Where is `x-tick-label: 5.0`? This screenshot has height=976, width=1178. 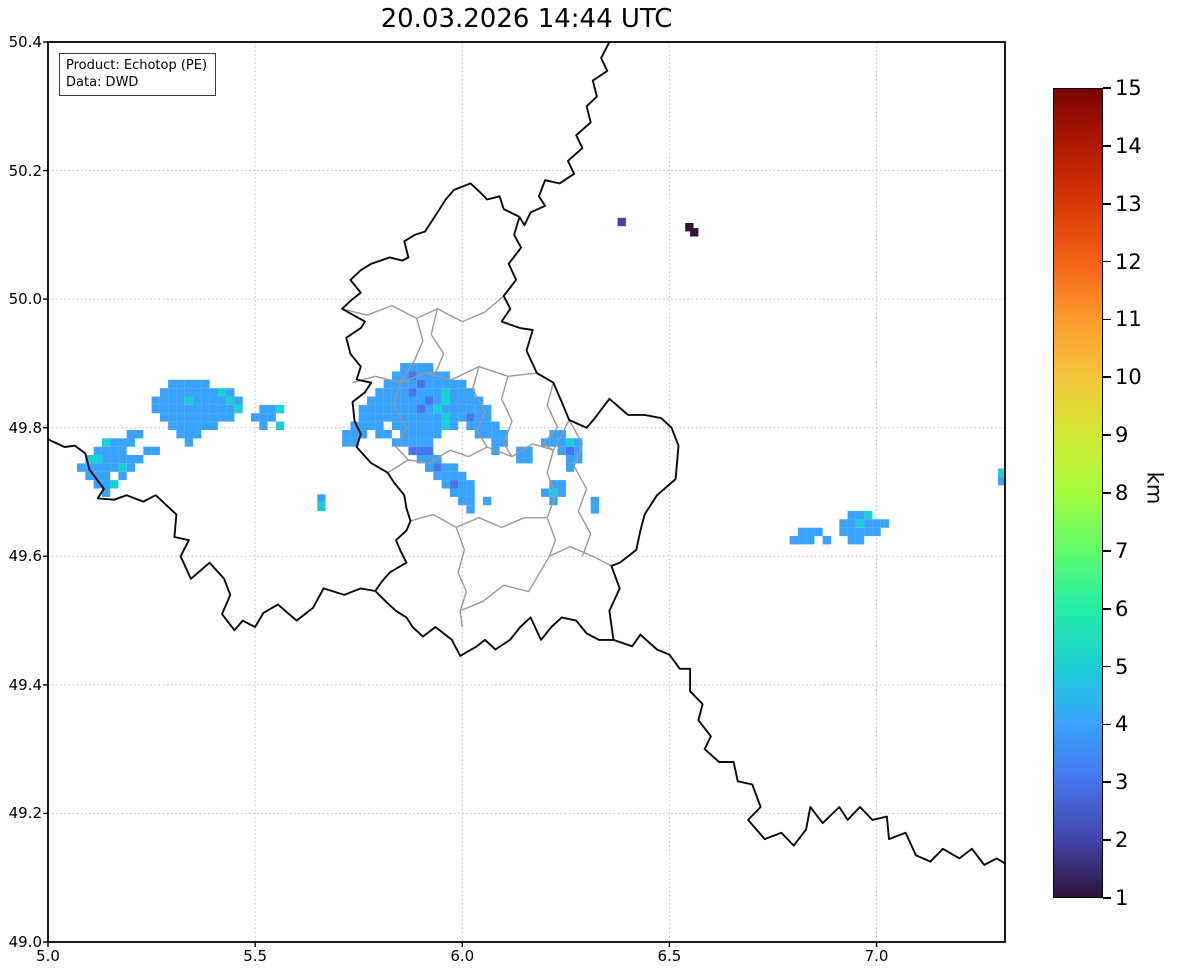
x-tick-label: 5.0 is located at coordinates (48, 956).